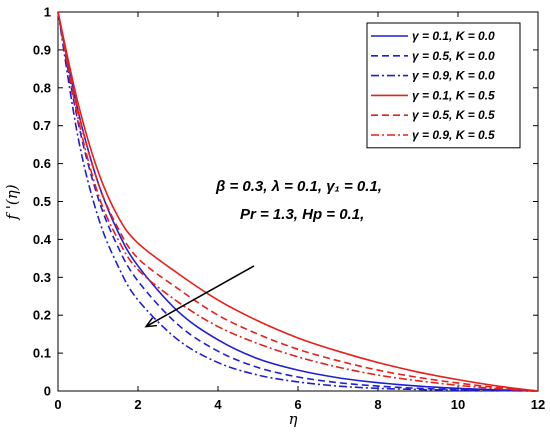 The image size is (550, 432). I want to click on legend-label-1: γ = 0.1, K = 0.0, so click(453, 36).